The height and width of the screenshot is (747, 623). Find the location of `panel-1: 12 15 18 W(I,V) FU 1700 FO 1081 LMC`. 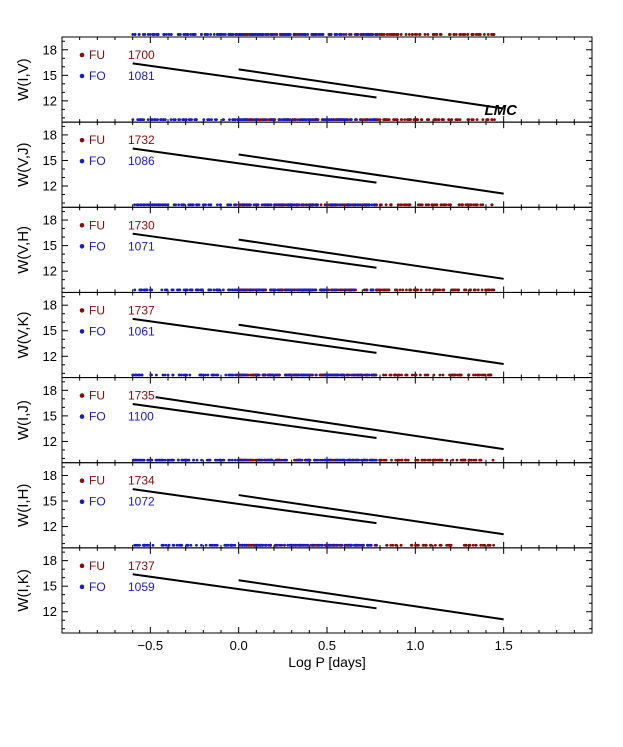

panel-1: 12 15 18 W(I,V) FU 1700 FO 1081 LMC is located at coordinates (304, 78).